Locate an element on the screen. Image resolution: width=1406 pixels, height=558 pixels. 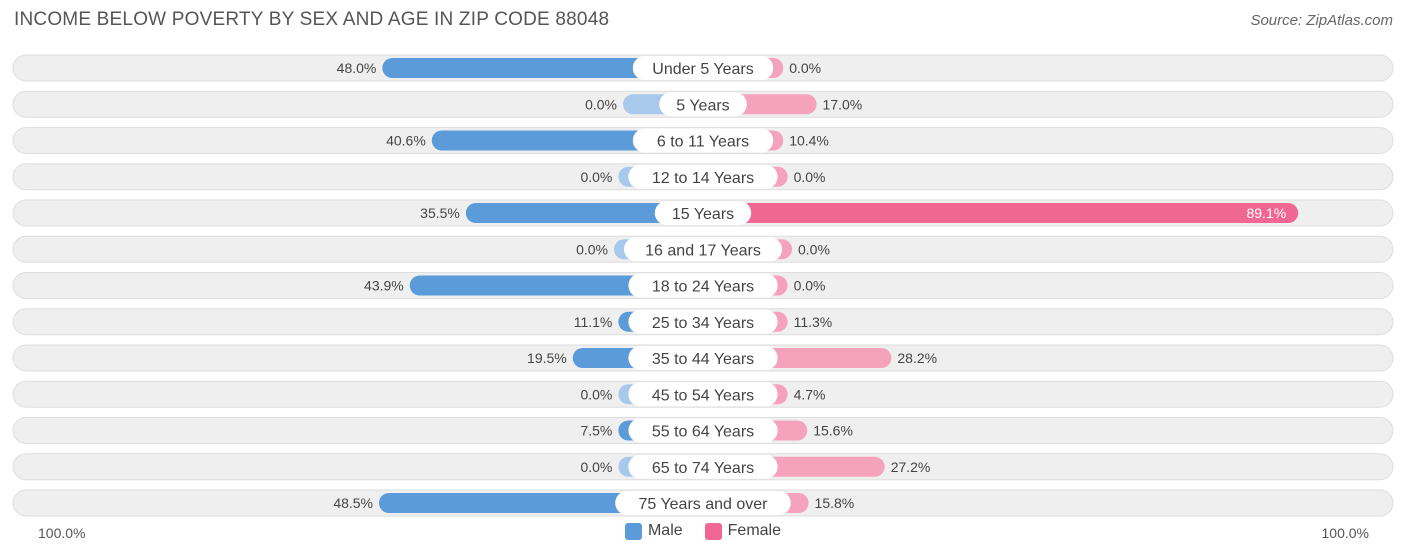
category-label: 65 to 74 Years is located at coordinates (703, 468).